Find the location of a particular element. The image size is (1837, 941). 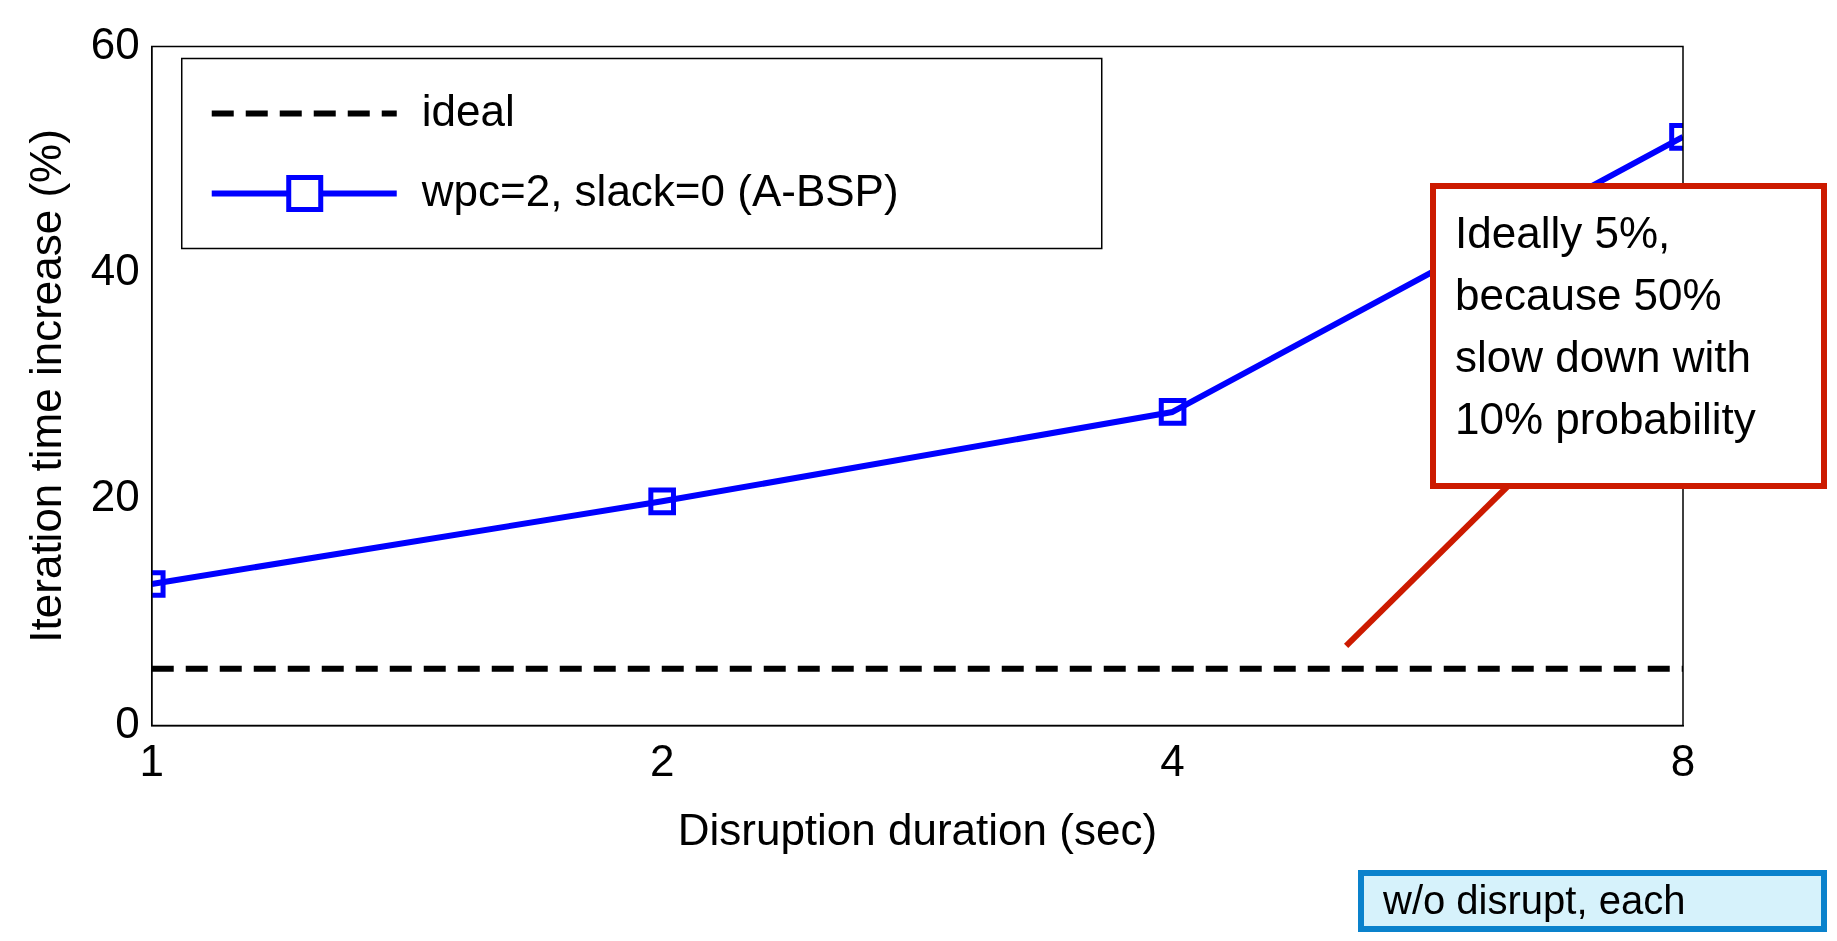

x-tick-label: 4 is located at coordinates (1172, 760).